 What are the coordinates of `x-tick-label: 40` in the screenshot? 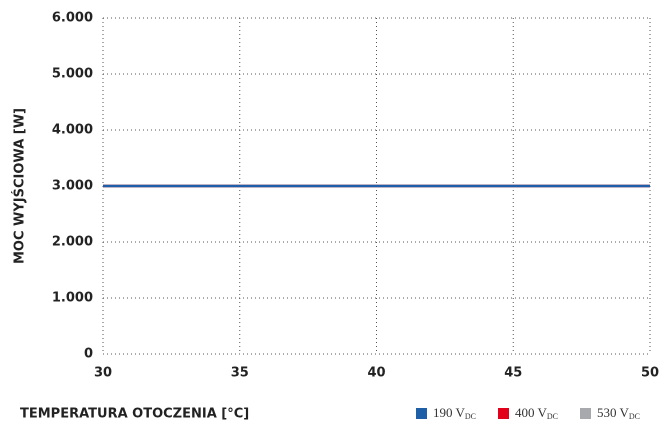 It's located at (376, 373).